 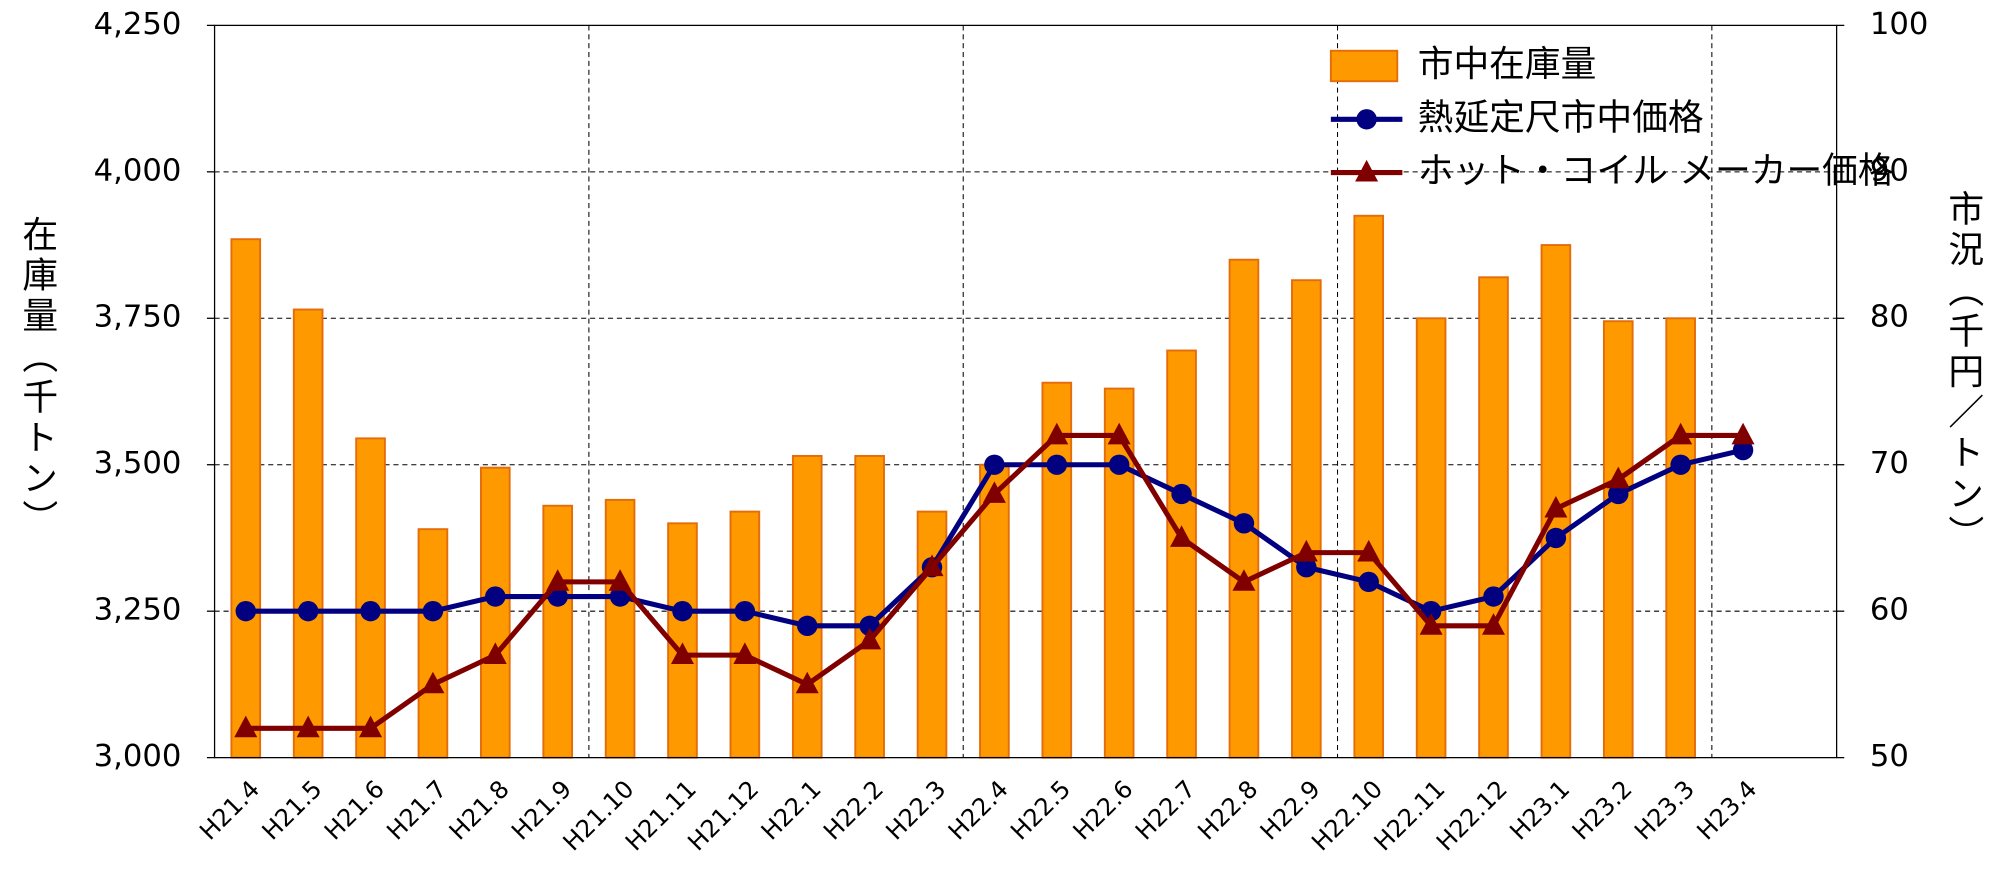 I want to click on x-tick-label: H23.3, so click(x=1664, y=810).